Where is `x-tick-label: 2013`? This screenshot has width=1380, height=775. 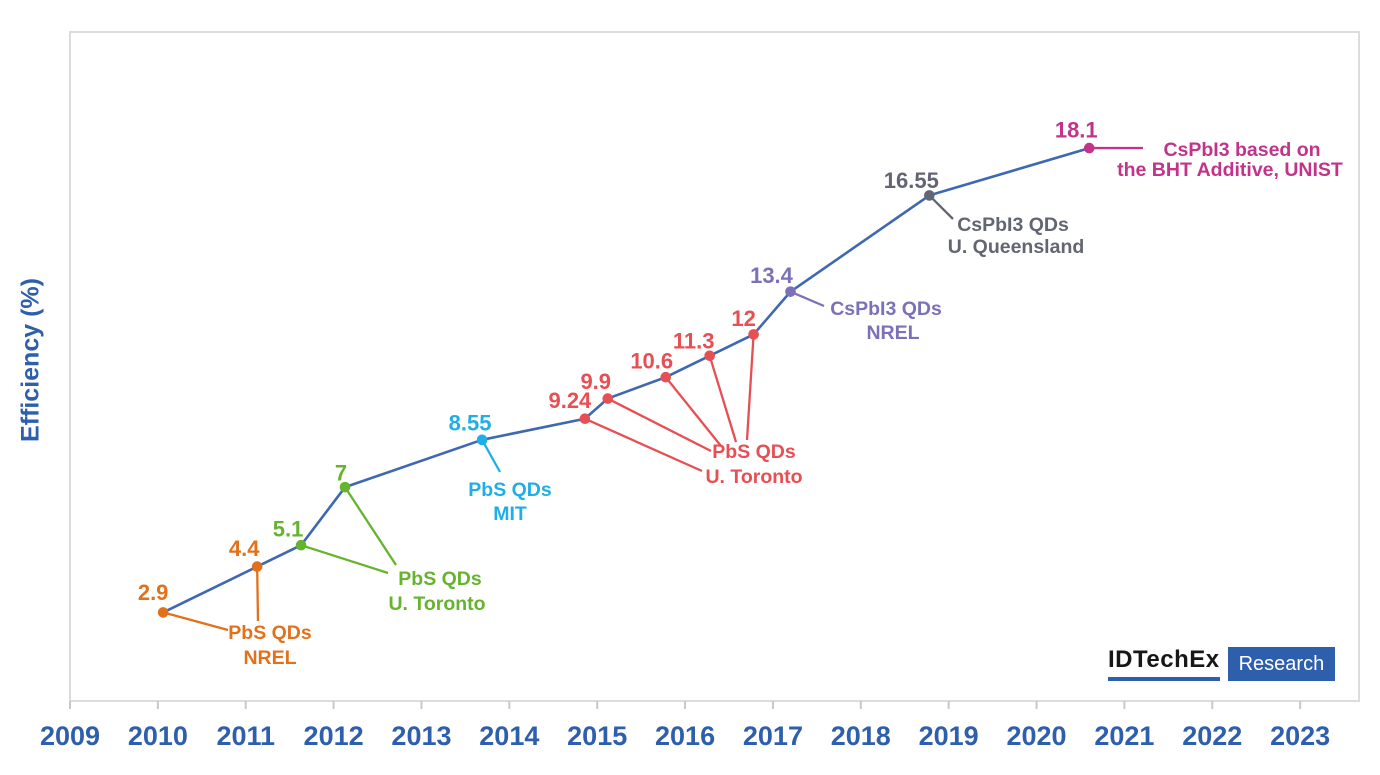 x-tick-label: 2013 is located at coordinates (421, 736).